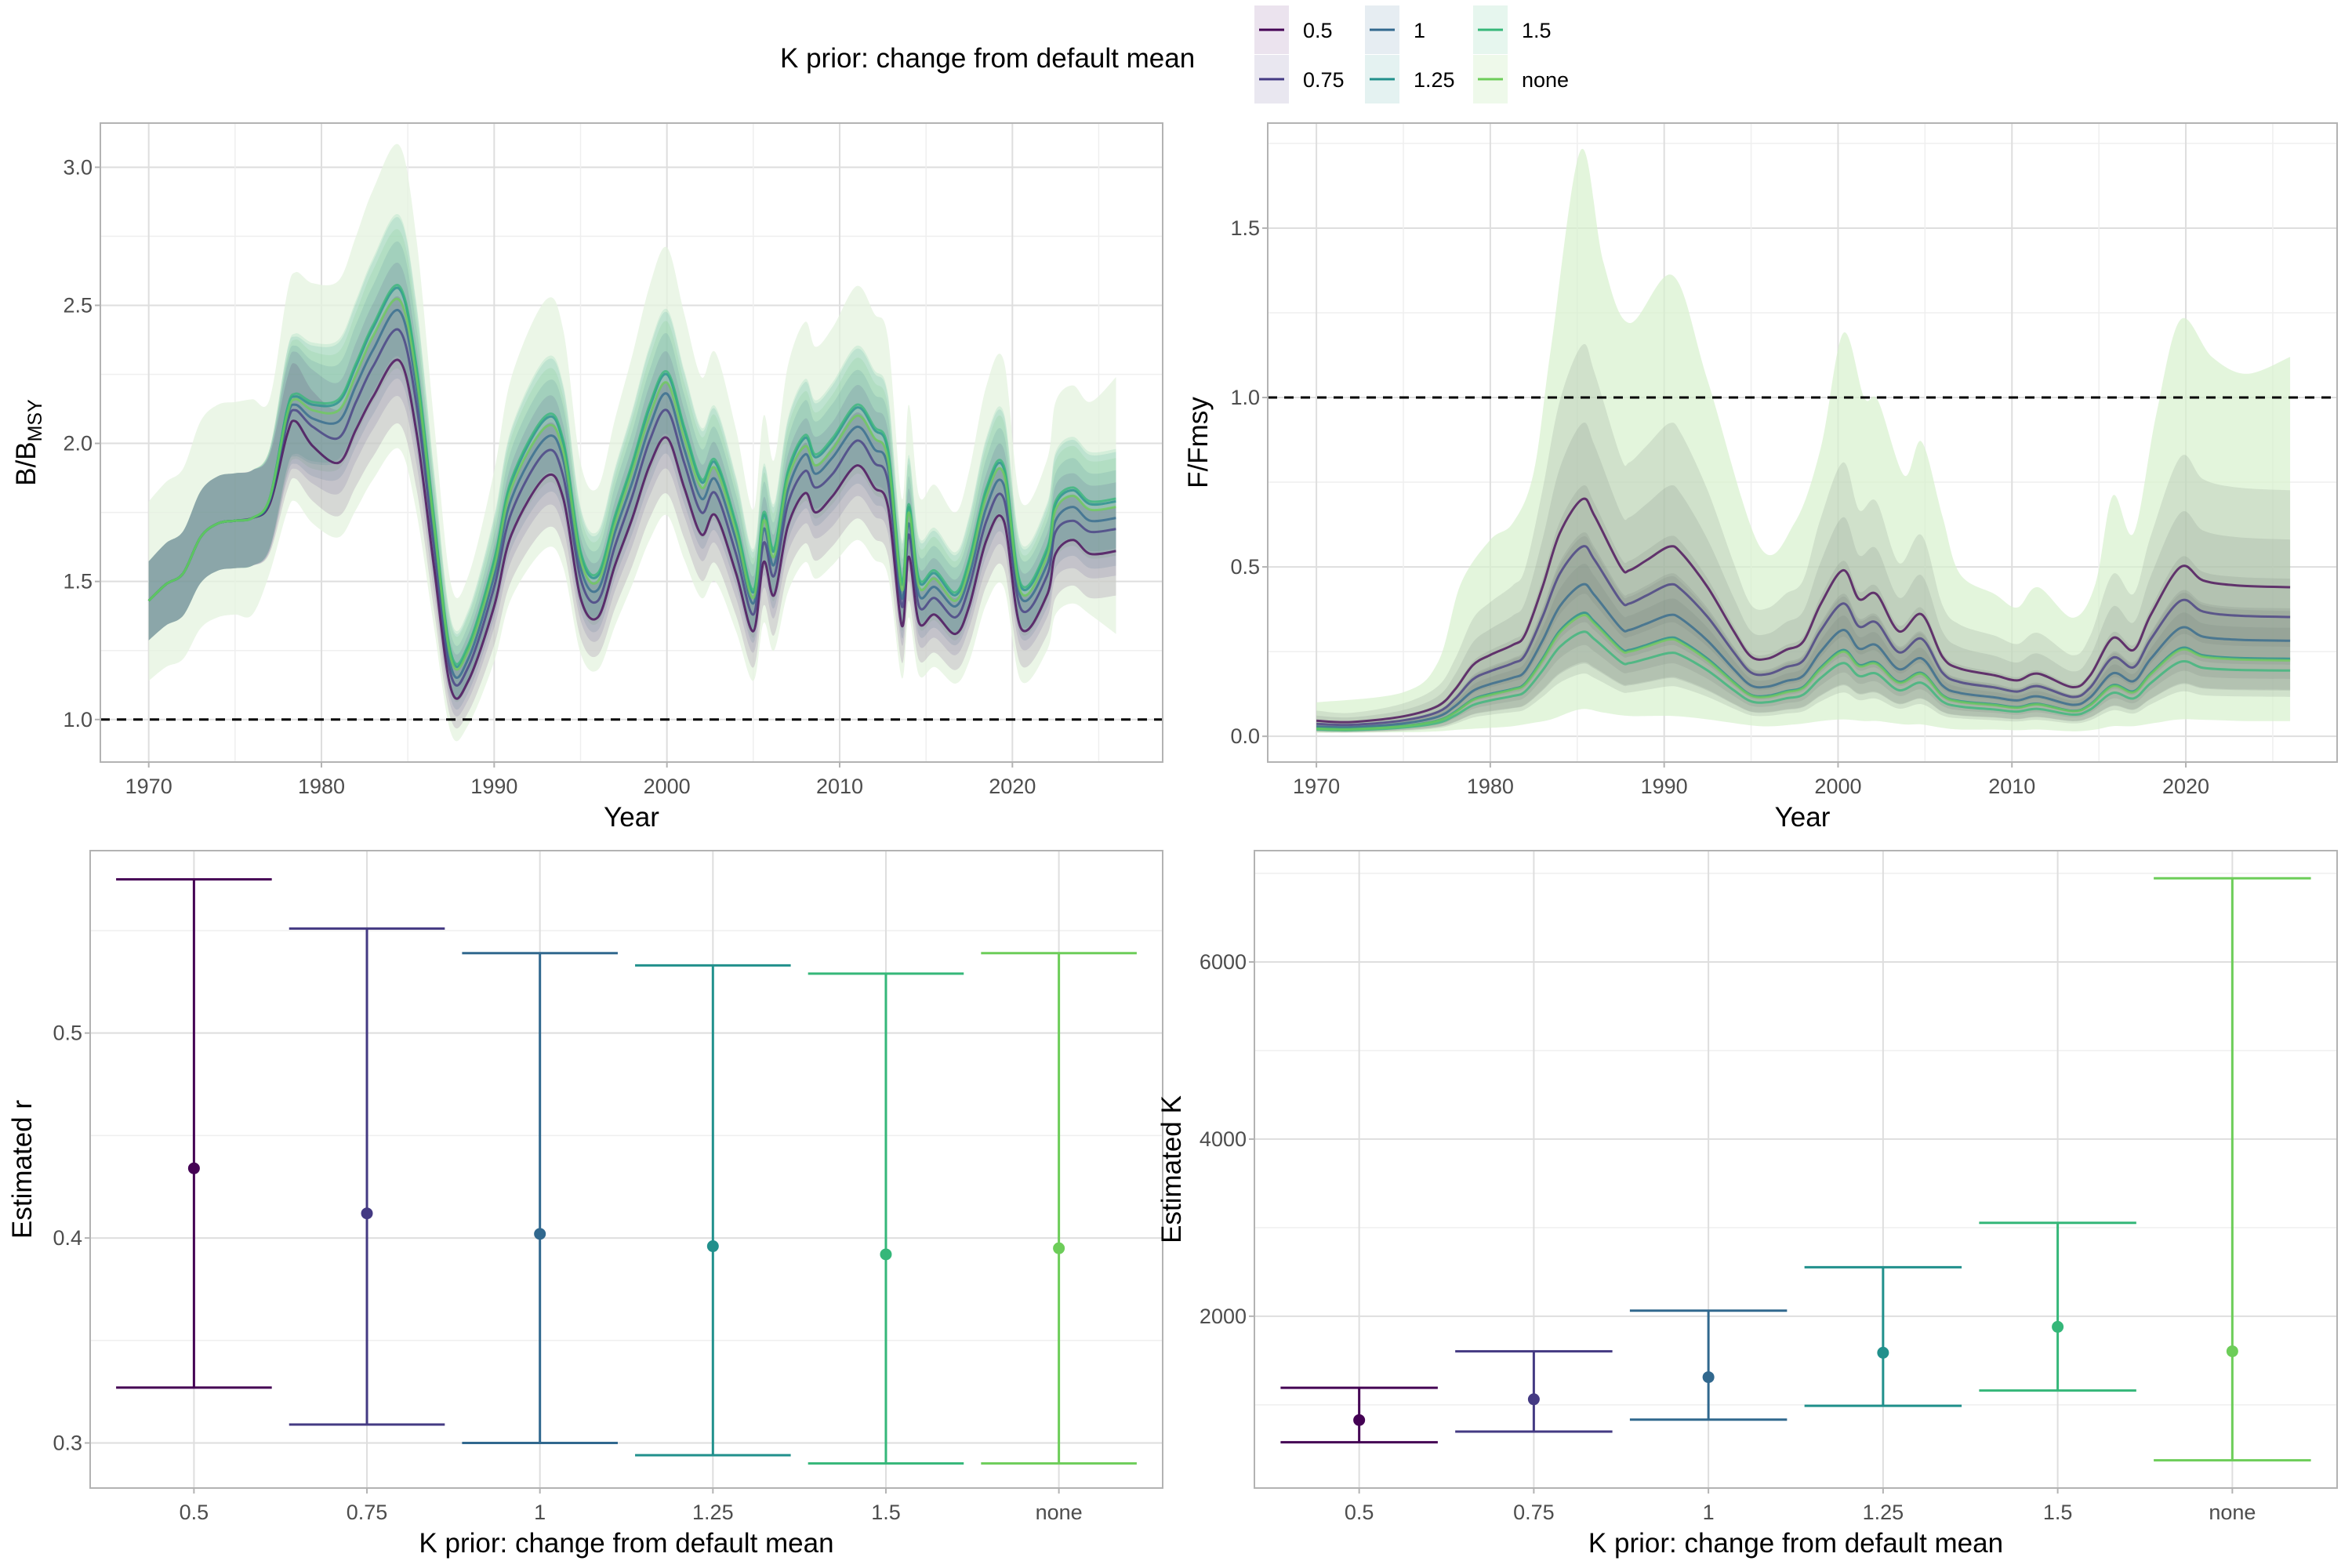 This screenshot has height=1568, width=2352. I want to click on series-line-1.25, so click(631, 477).